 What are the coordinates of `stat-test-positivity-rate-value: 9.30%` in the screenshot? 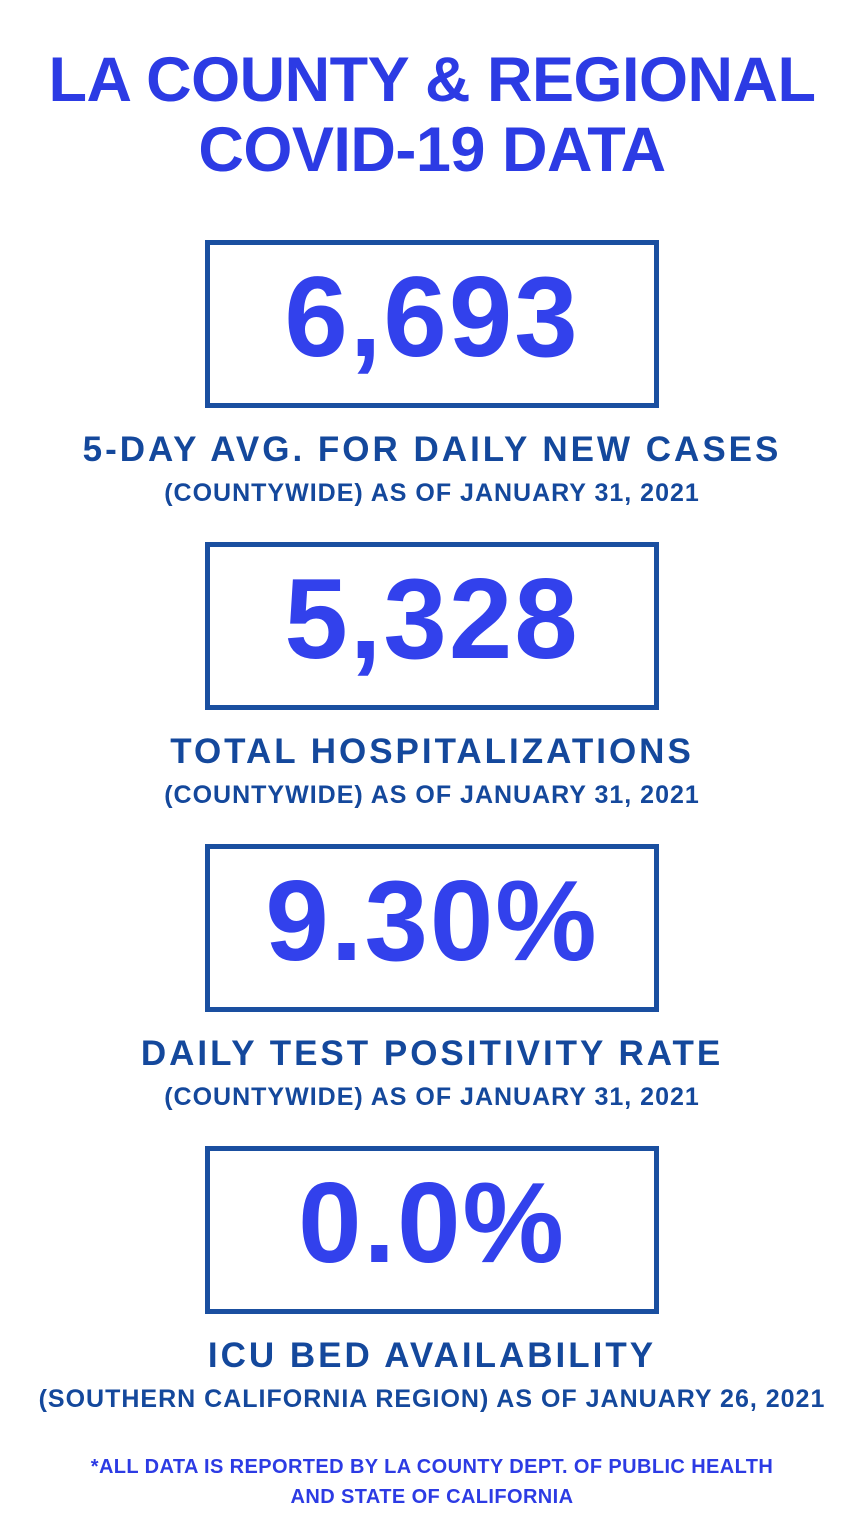 It's located at (432, 921).